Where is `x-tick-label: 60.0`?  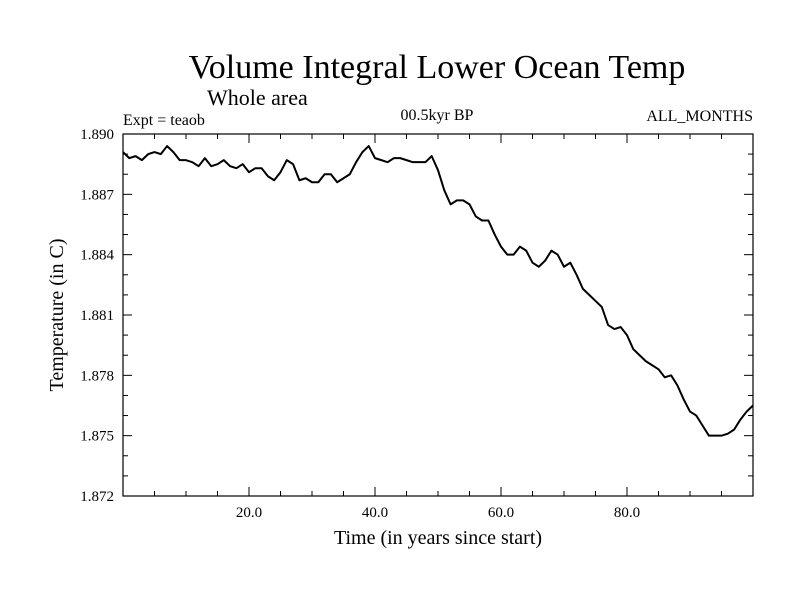
x-tick-label: 60.0 is located at coordinates (501, 513).